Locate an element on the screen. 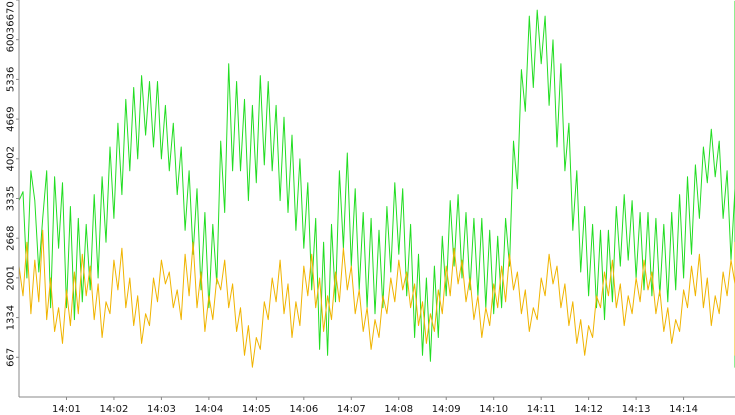  x-tick-label: 14:10 is located at coordinates (493, 409).